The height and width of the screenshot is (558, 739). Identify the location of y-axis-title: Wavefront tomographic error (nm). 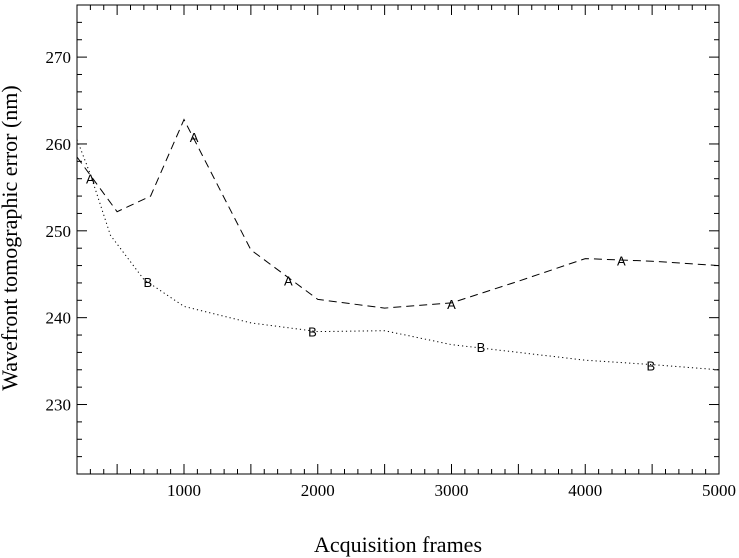
(11, 238).